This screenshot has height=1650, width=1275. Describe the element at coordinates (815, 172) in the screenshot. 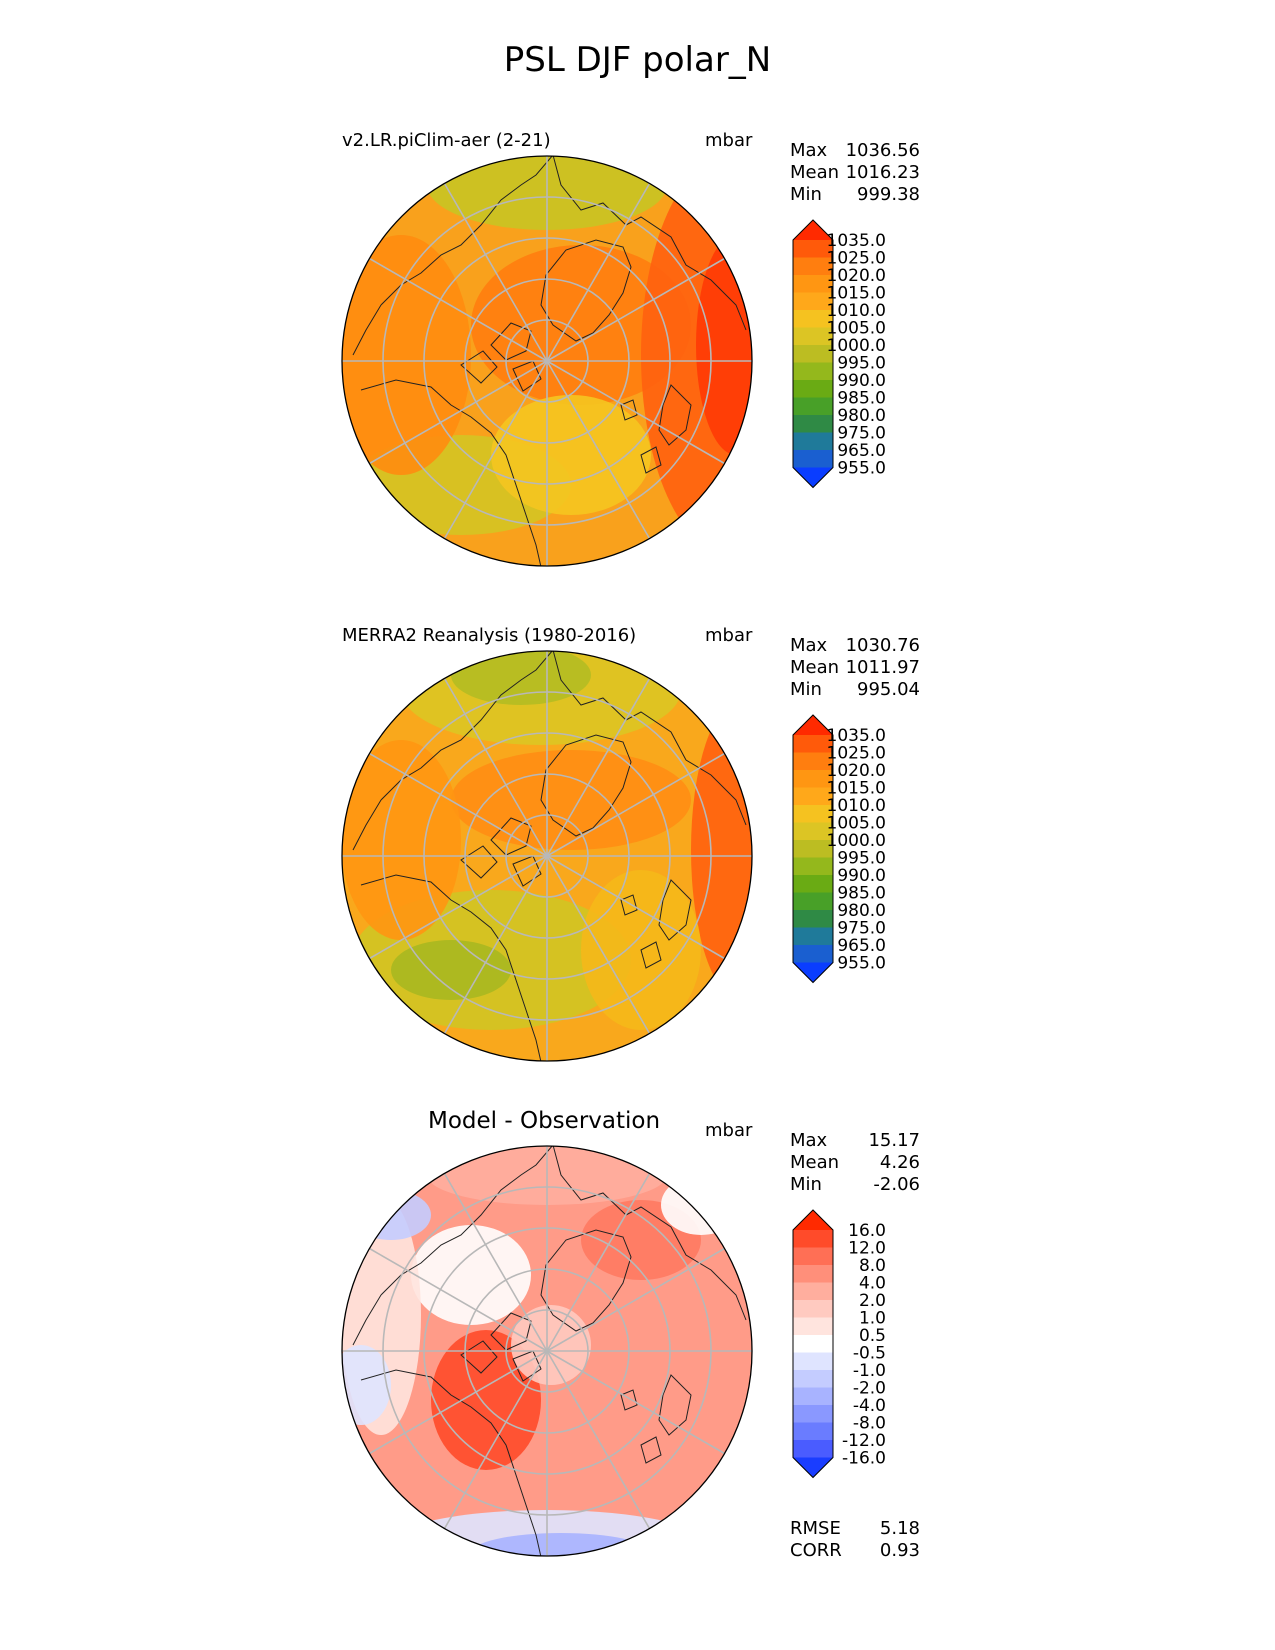

I see `stat-label: Mean` at that location.